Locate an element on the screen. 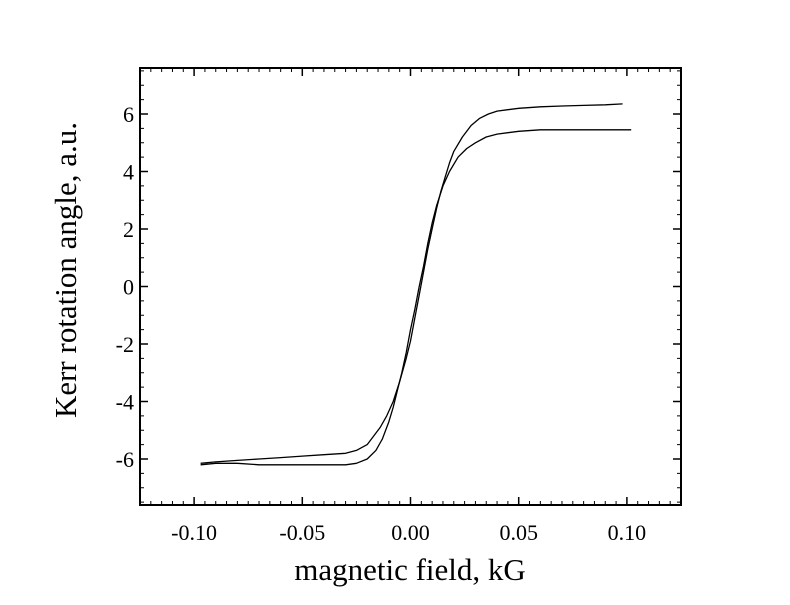 The height and width of the screenshot is (605, 790). y-tick-label: 0 is located at coordinates (128, 287).